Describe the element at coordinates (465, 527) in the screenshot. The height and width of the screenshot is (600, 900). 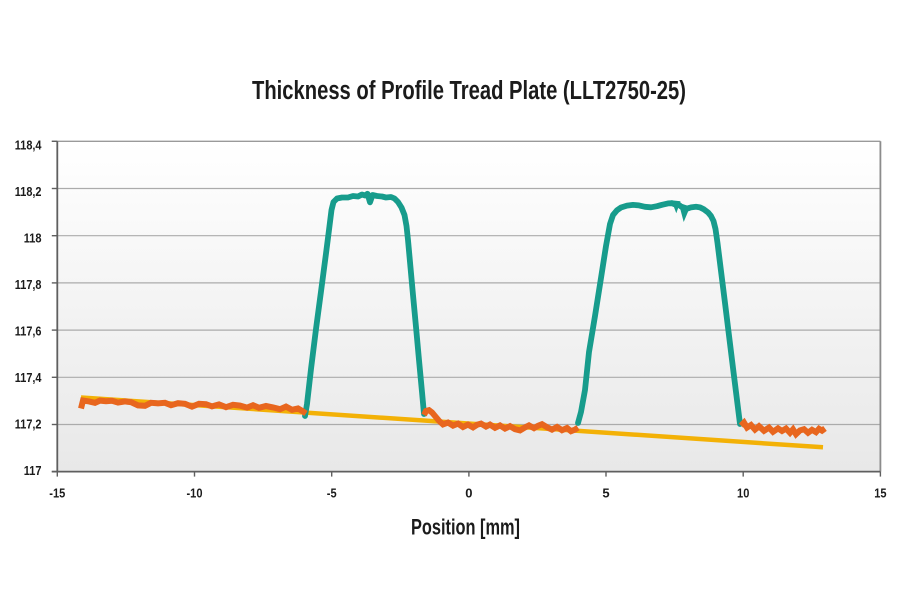
I see `svg-text: Position [mm]` at that location.